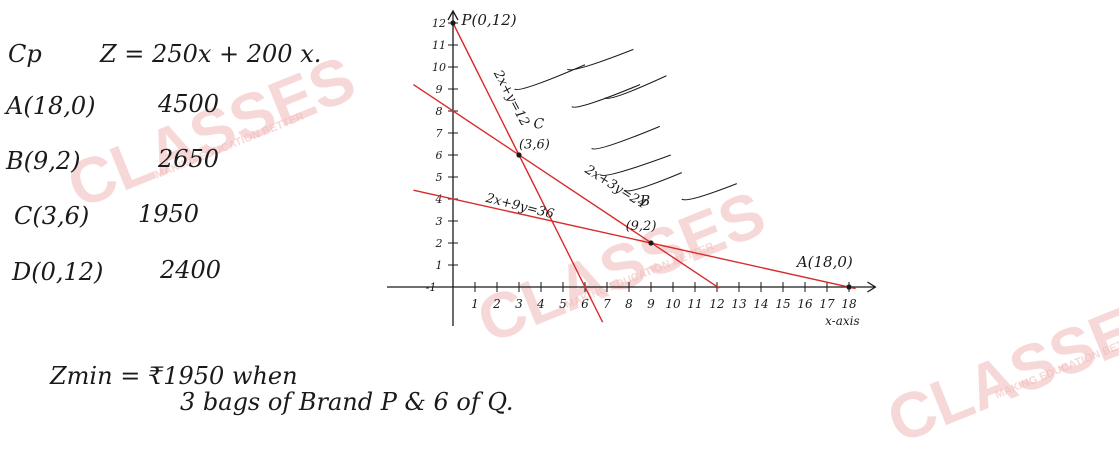  I want to click on y-tick-label: 11, so click(439, 45).